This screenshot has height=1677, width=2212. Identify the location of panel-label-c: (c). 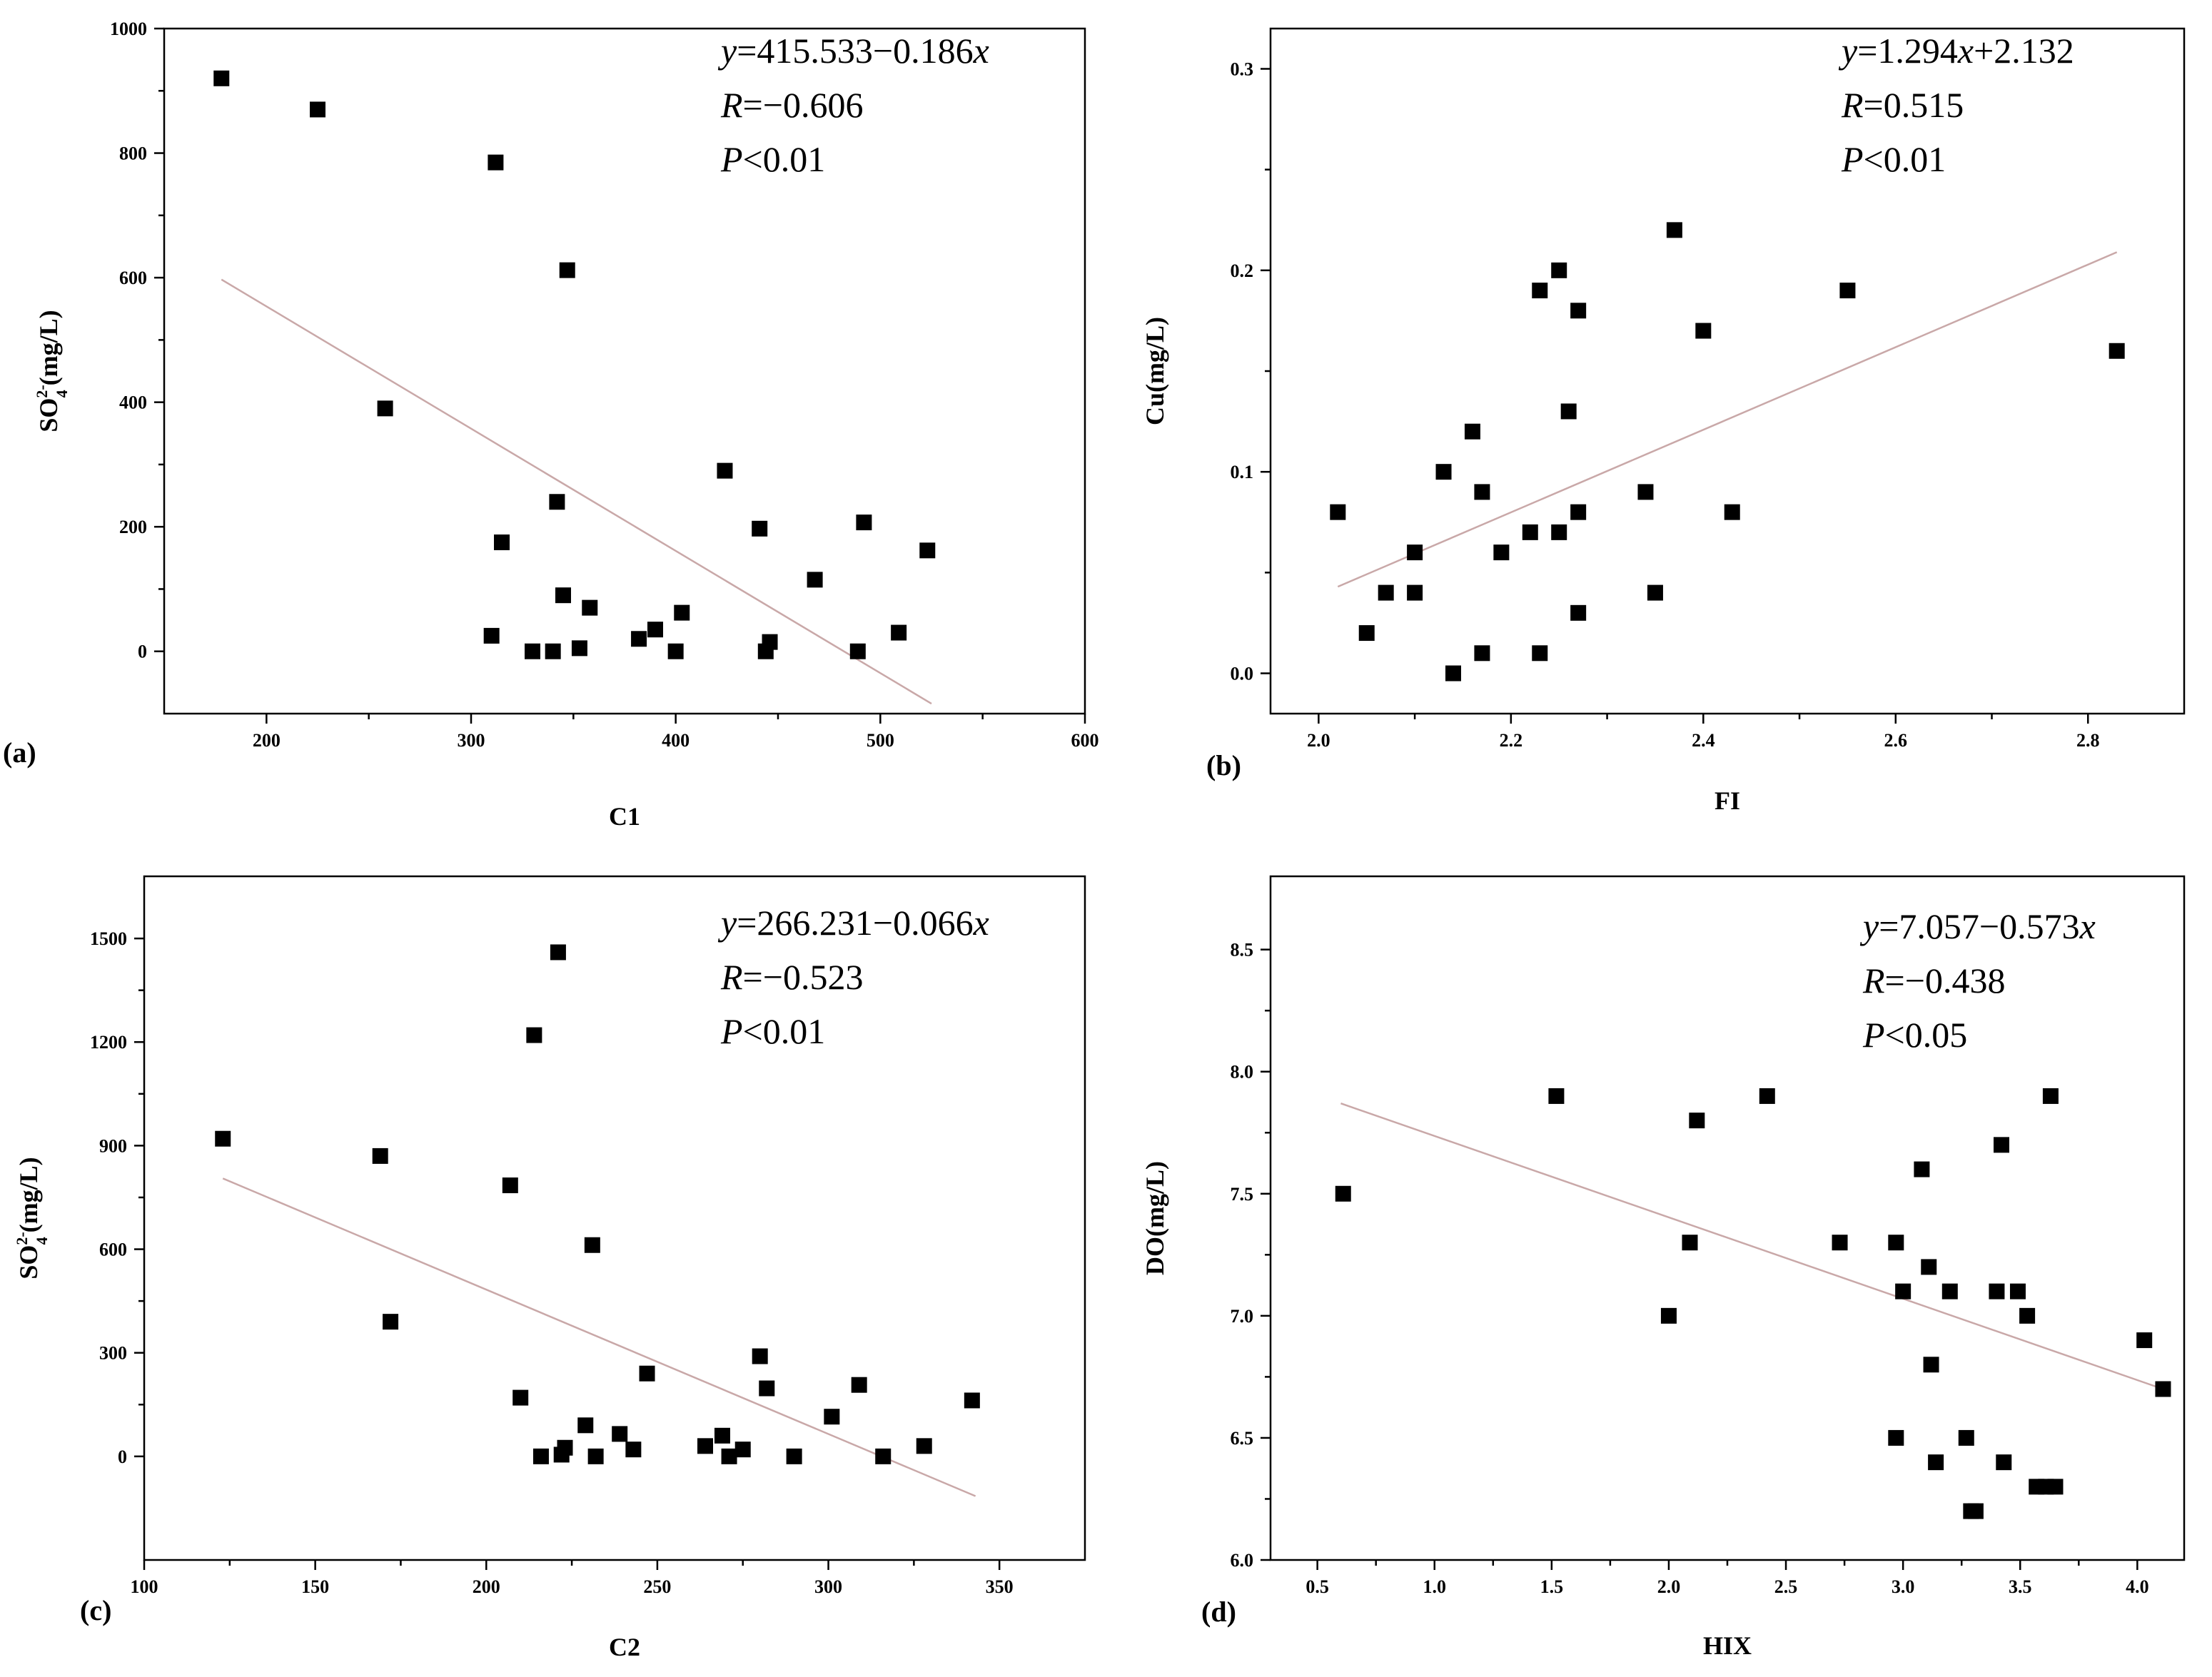
(95, 1610).